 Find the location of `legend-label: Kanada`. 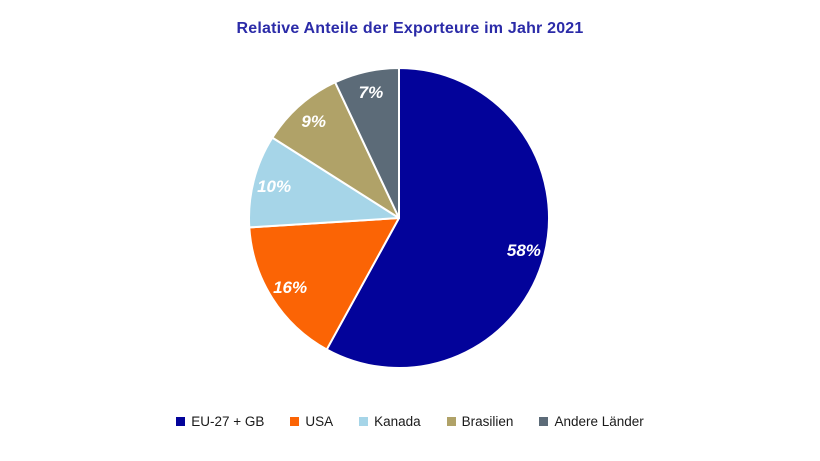

legend-label: Kanada is located at coordinates (397, 421).